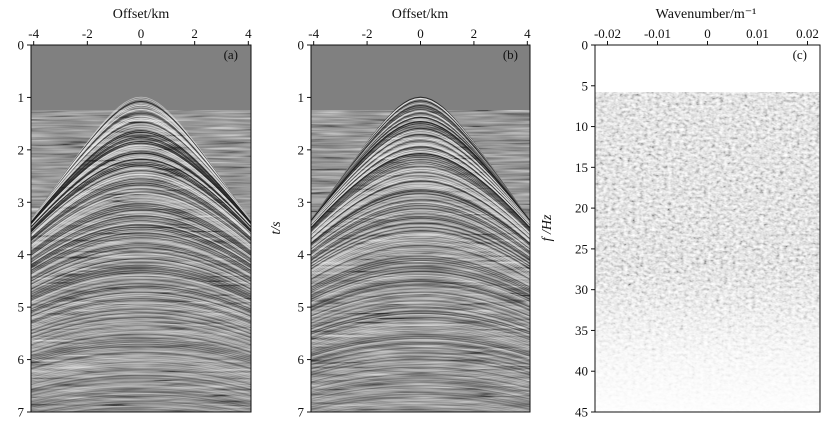 The image size is (828, 429). Describe the element at coordinates (527, 33) in the screenshot. I see `x-tick-label: 4` at that location.